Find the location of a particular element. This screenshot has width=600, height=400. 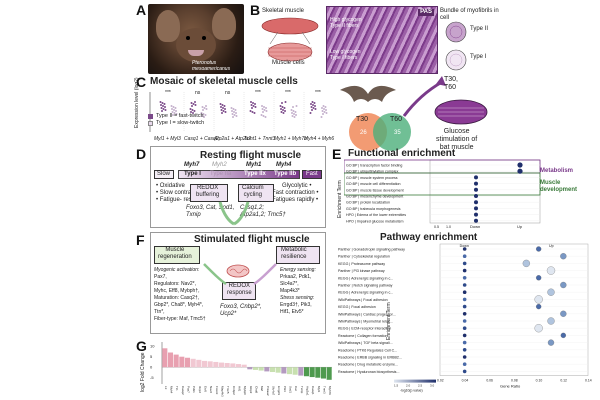

type-iia-bar-label: Type IIa is located at coordinates (221, 174).